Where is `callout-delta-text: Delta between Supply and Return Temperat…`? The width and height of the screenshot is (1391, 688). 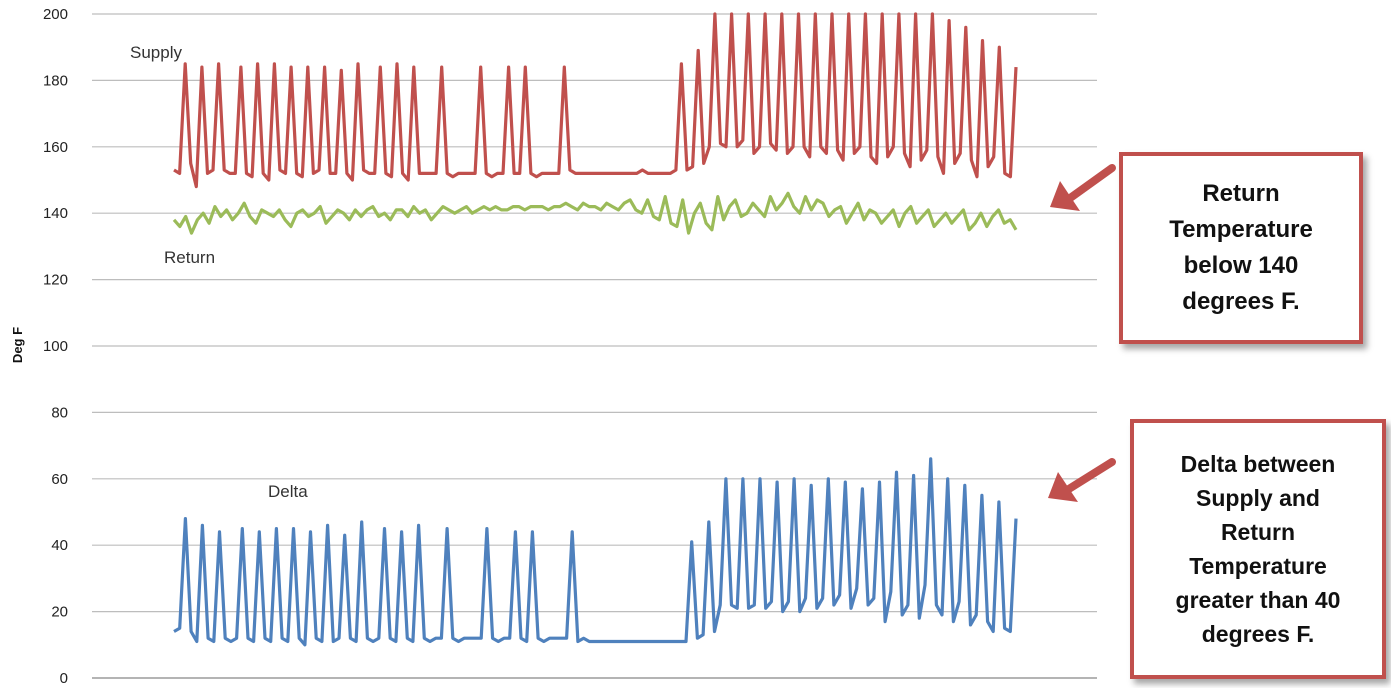
callout-delta-text: Delta between Supply and Return Temperat… is located at coordinates (1258, 549).